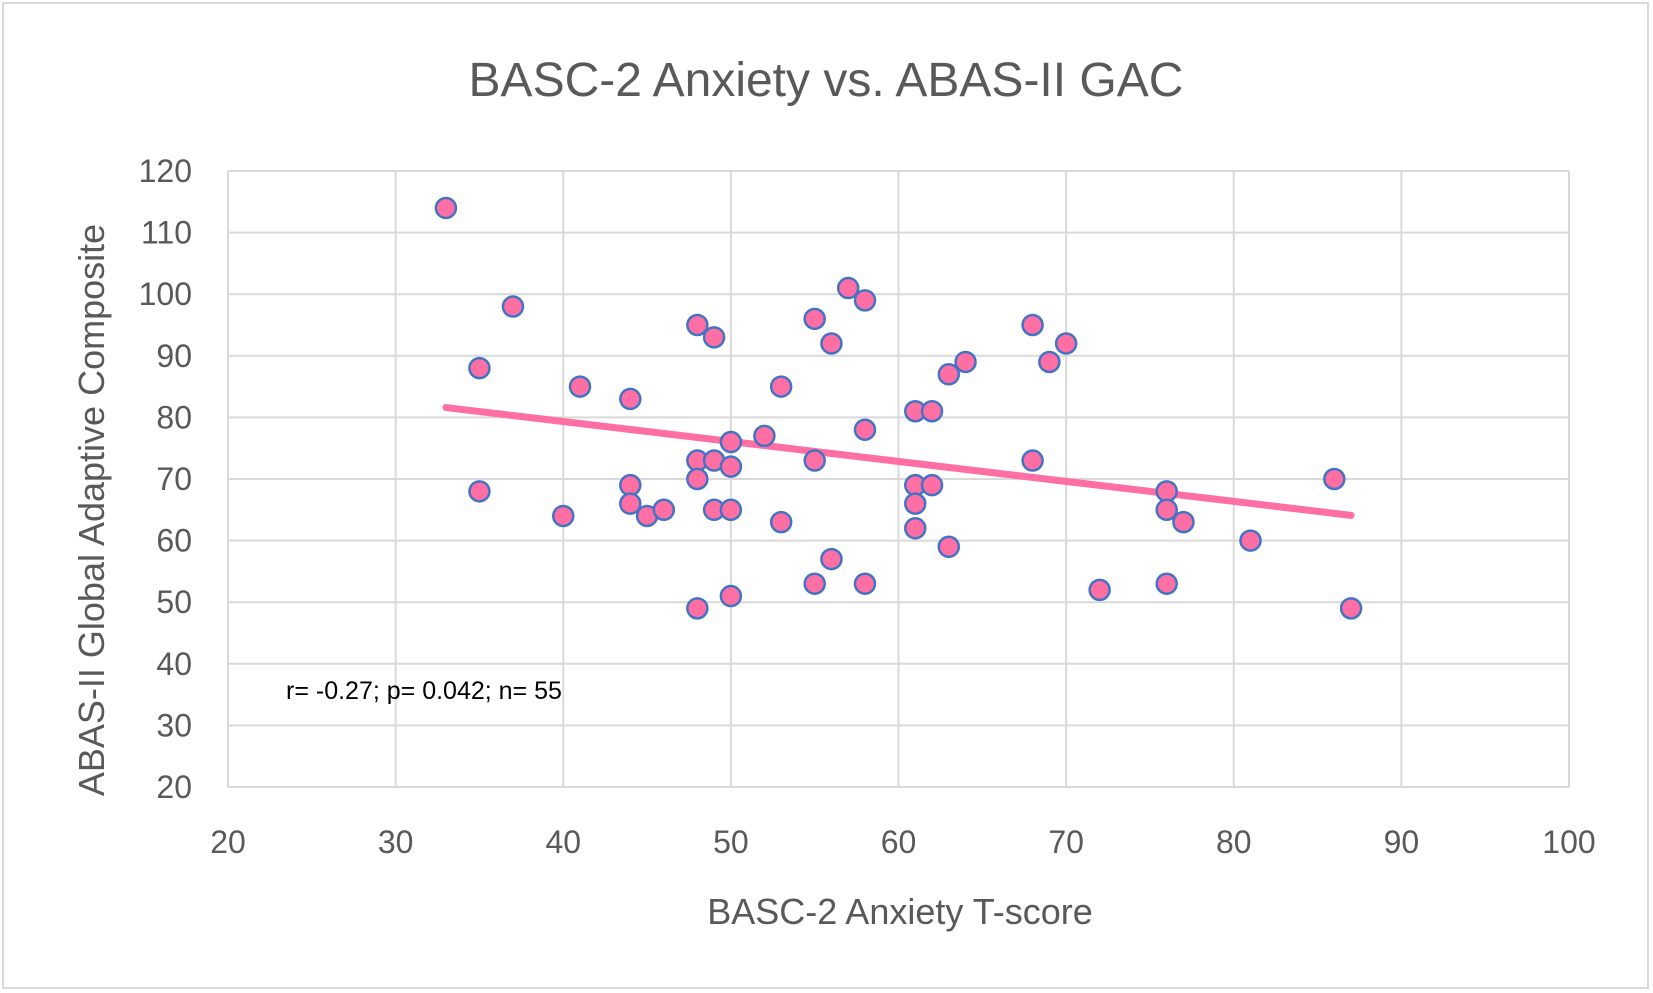 The height and width of the screenshot is (993, 1653). What do you see at coordinates (396, 842) in the screenshot?
I see `x-tick-label: 30` at bounding box center [396, 842].